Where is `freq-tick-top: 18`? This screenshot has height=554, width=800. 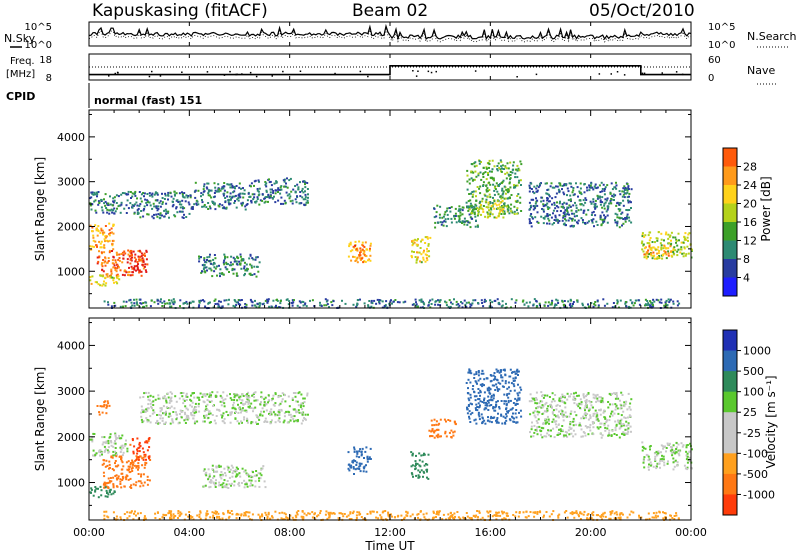
freq-tick-top: 18 is located at coordinates (45, 60).